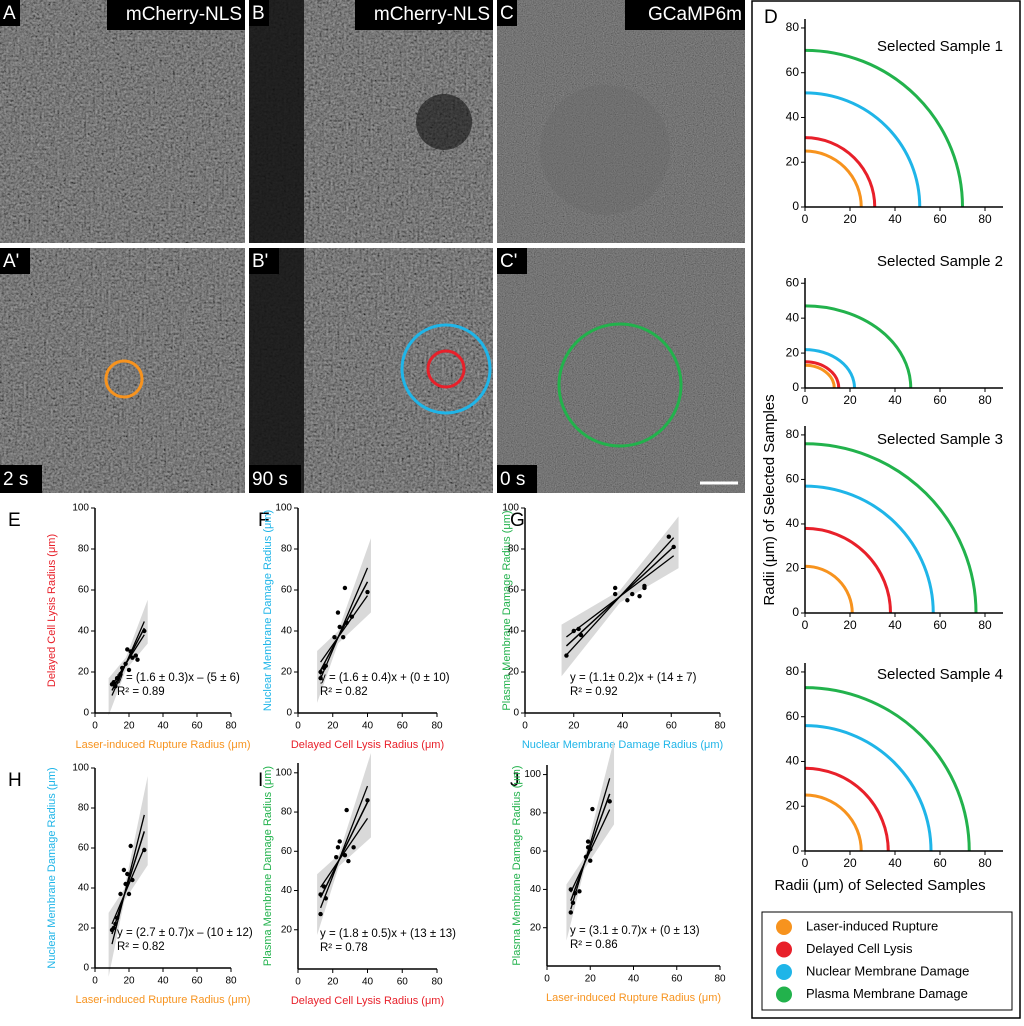 The width and height of the screenshot is (1024, 1026). What do you see at coordinates (270, 479) in the screenshot?
I see `time-label: 90 s` at bounding box center [270, 479].